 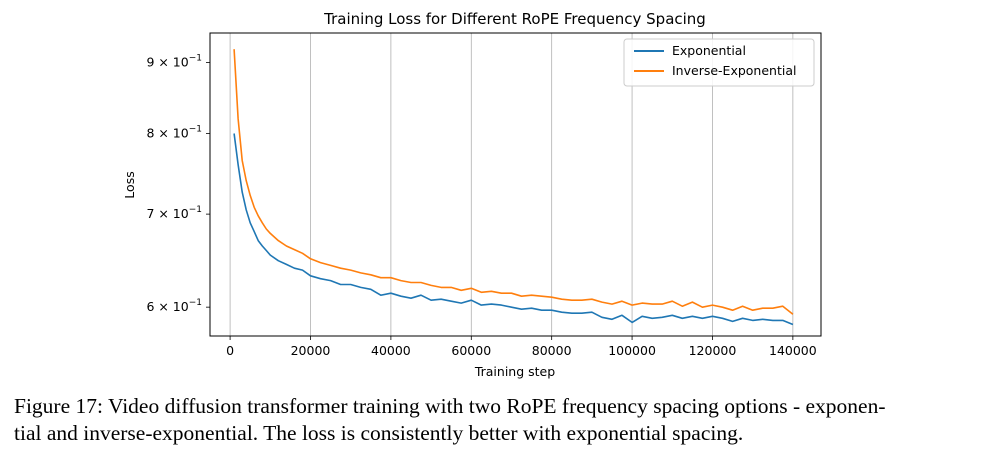 I want to click on x-tick-label: 40000, so click(x=391, y=350).